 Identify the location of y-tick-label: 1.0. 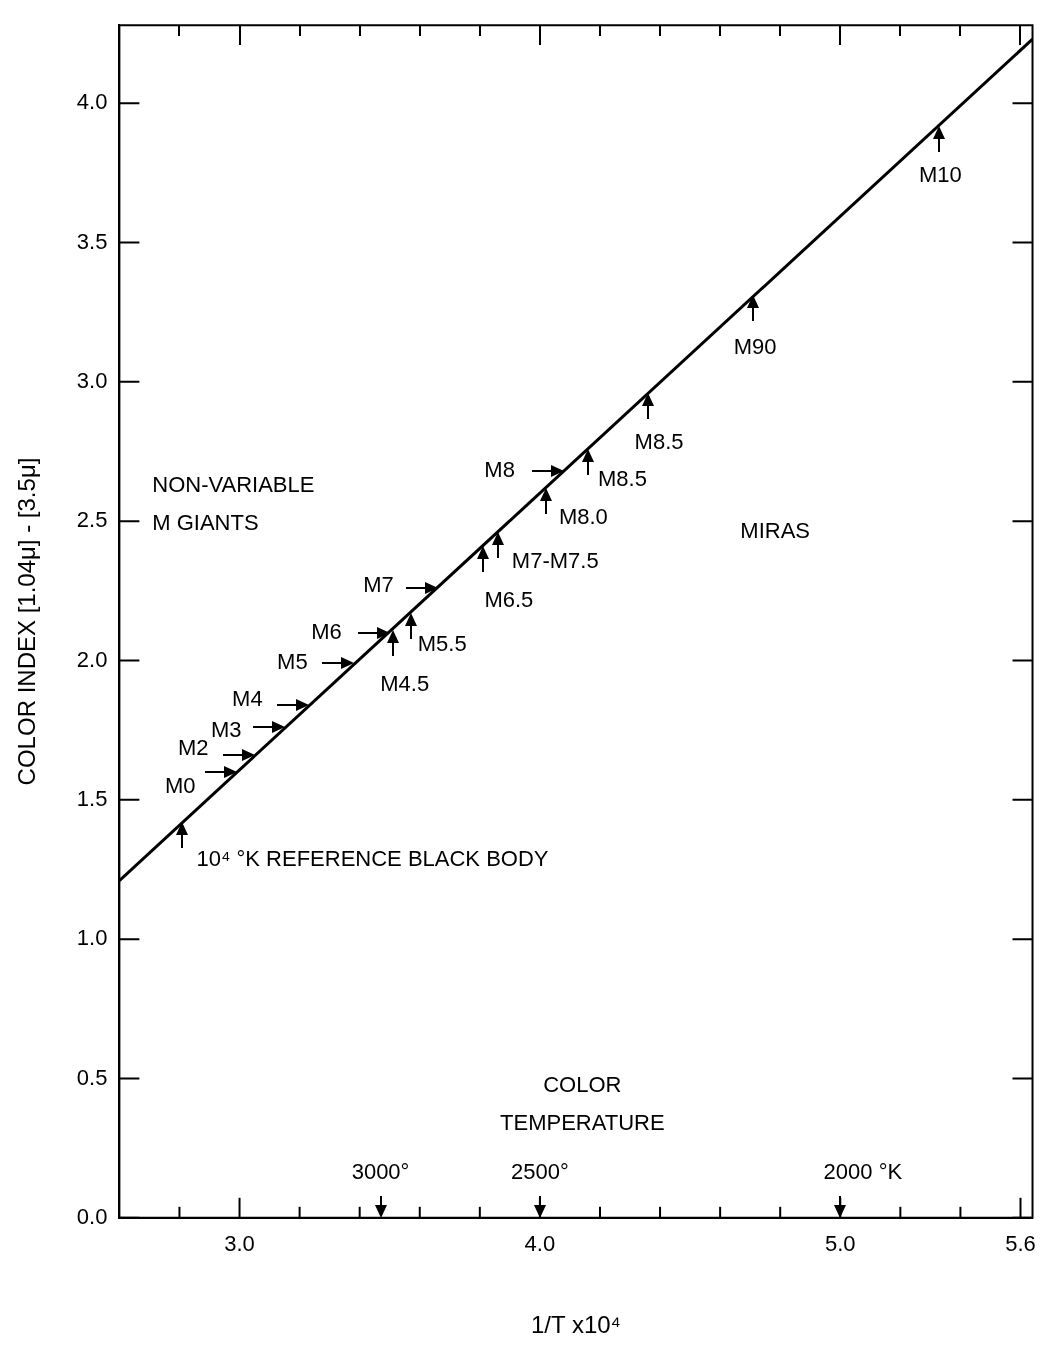
(92, 938).